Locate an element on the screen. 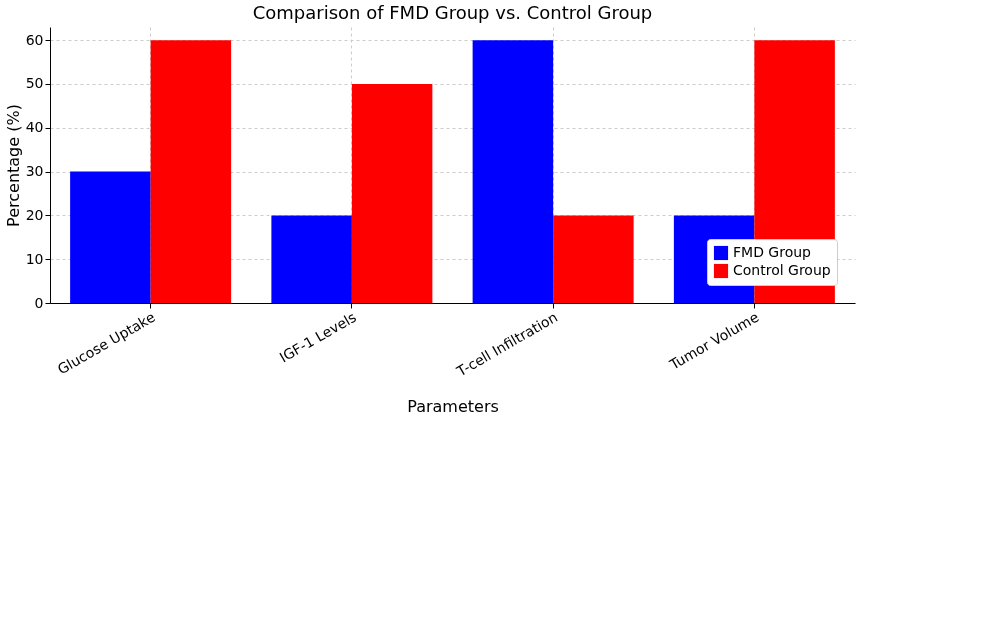 The width and height of the screenshot is (1003, 641). y-axis-title: Percentage (%) is located at coordinates (13, 165).